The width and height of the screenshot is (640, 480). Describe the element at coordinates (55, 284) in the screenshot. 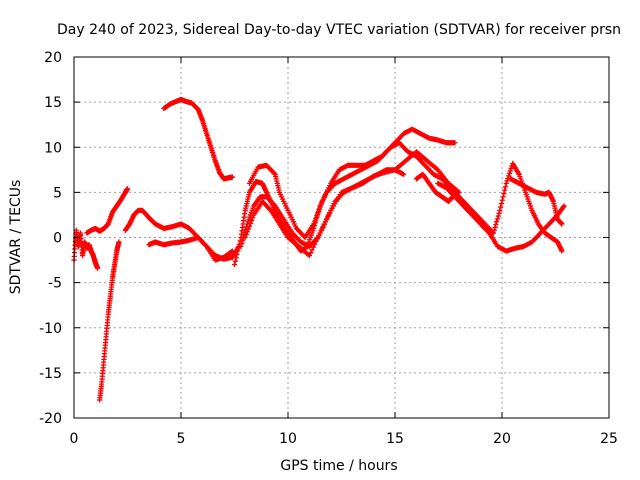

I see `y-tick-label: -5` at that location.